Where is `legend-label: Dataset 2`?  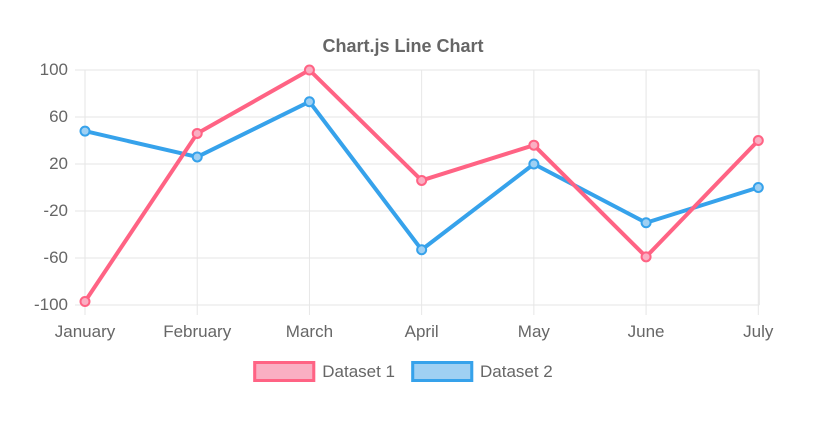
legend-label: Dataset 2 is located at coordinates (516, 371).